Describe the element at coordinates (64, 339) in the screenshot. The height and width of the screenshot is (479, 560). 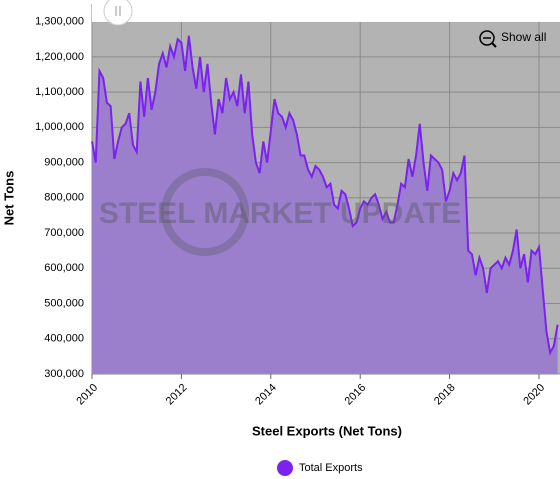
I see `y-tick-label: 400,000` at that location.